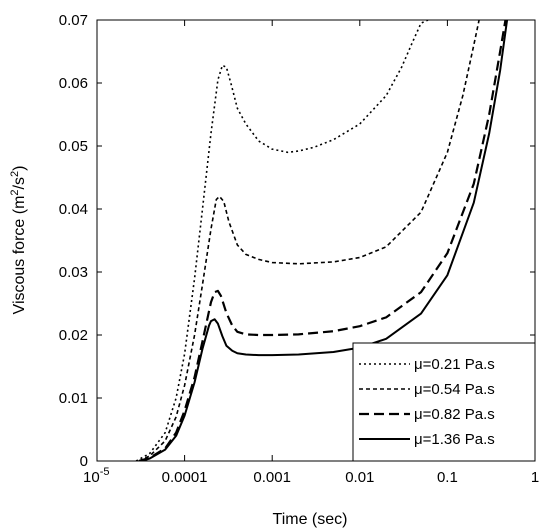 The image size is (550, 532). Describe the element at coordinates (91, 477) in the screenshot. I see `x-tick-label-base: 10` at that location.